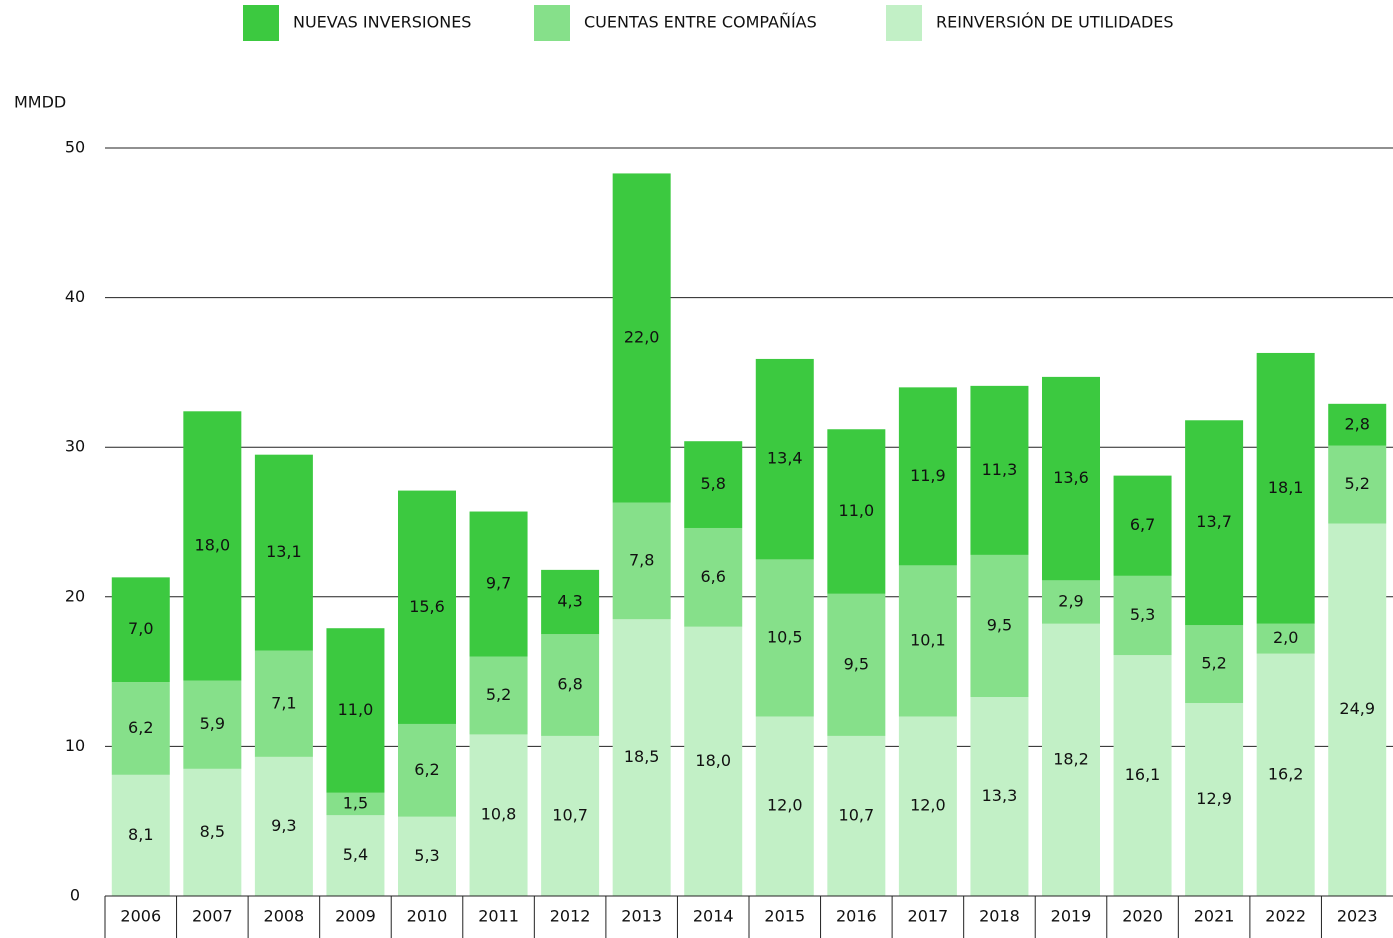 Image resolution: width=1393 pixels, height=938 pixels. I want to click on value-label: 6,6, so click(712, 576).